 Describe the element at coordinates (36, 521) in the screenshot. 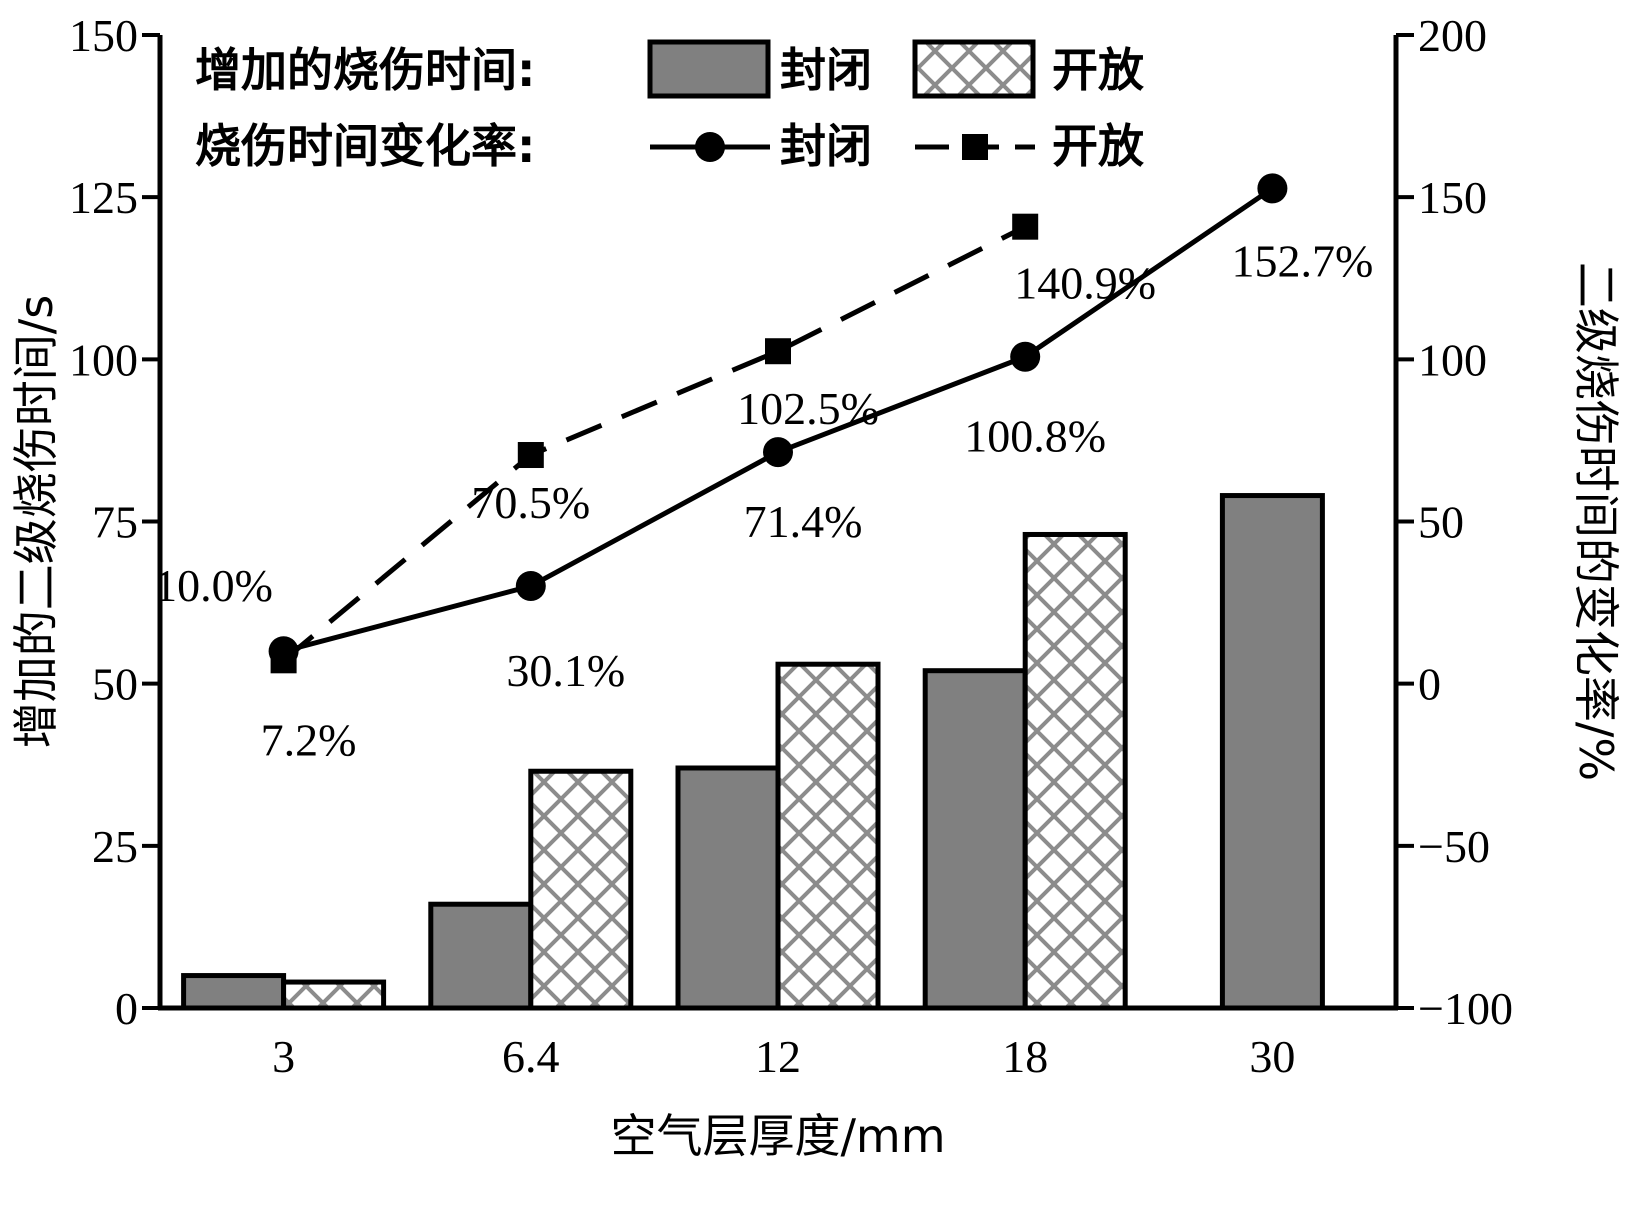

I see `left-axis-title: 增加的二级烧伤时间/s` at that location.